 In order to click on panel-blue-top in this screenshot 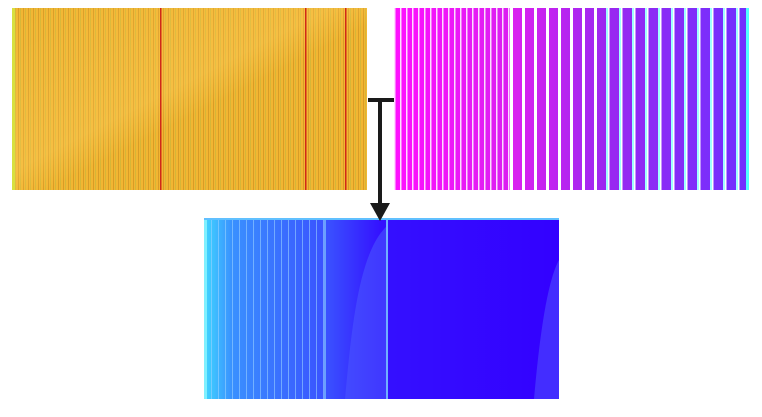, I will do `click(381, 219)`.